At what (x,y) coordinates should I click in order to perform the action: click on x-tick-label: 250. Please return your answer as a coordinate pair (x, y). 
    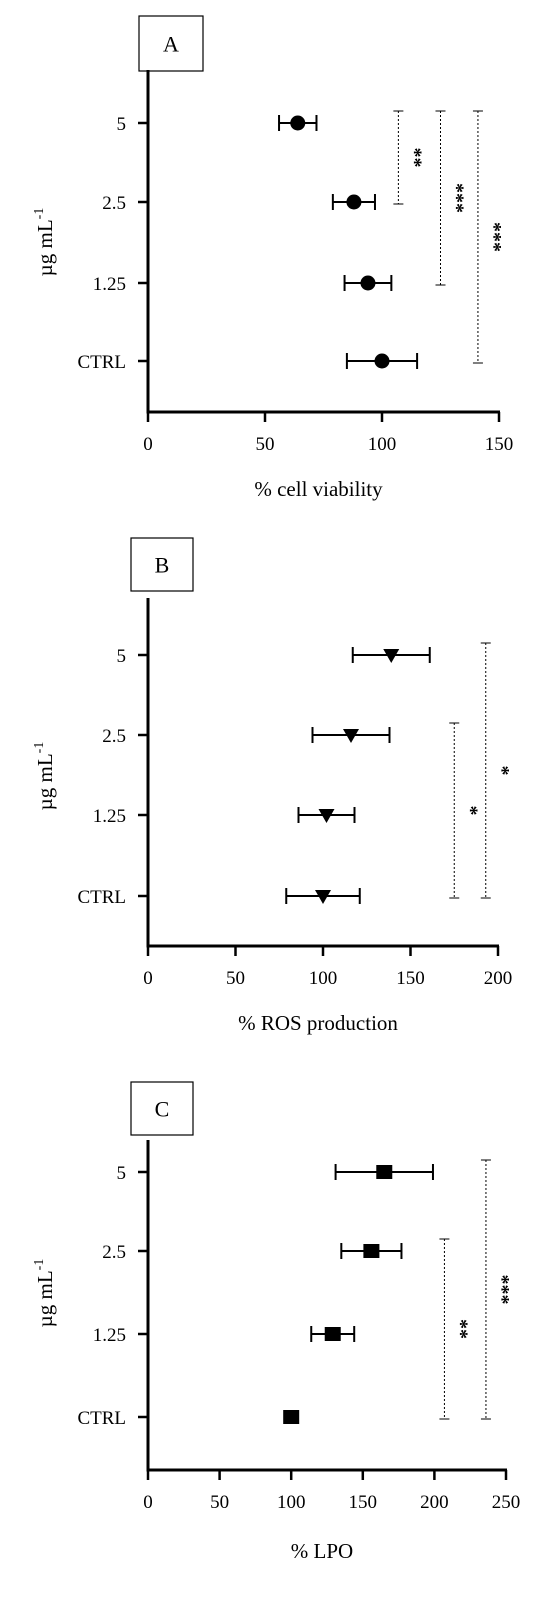
    Looking at the image, I should click on (506, 1502).